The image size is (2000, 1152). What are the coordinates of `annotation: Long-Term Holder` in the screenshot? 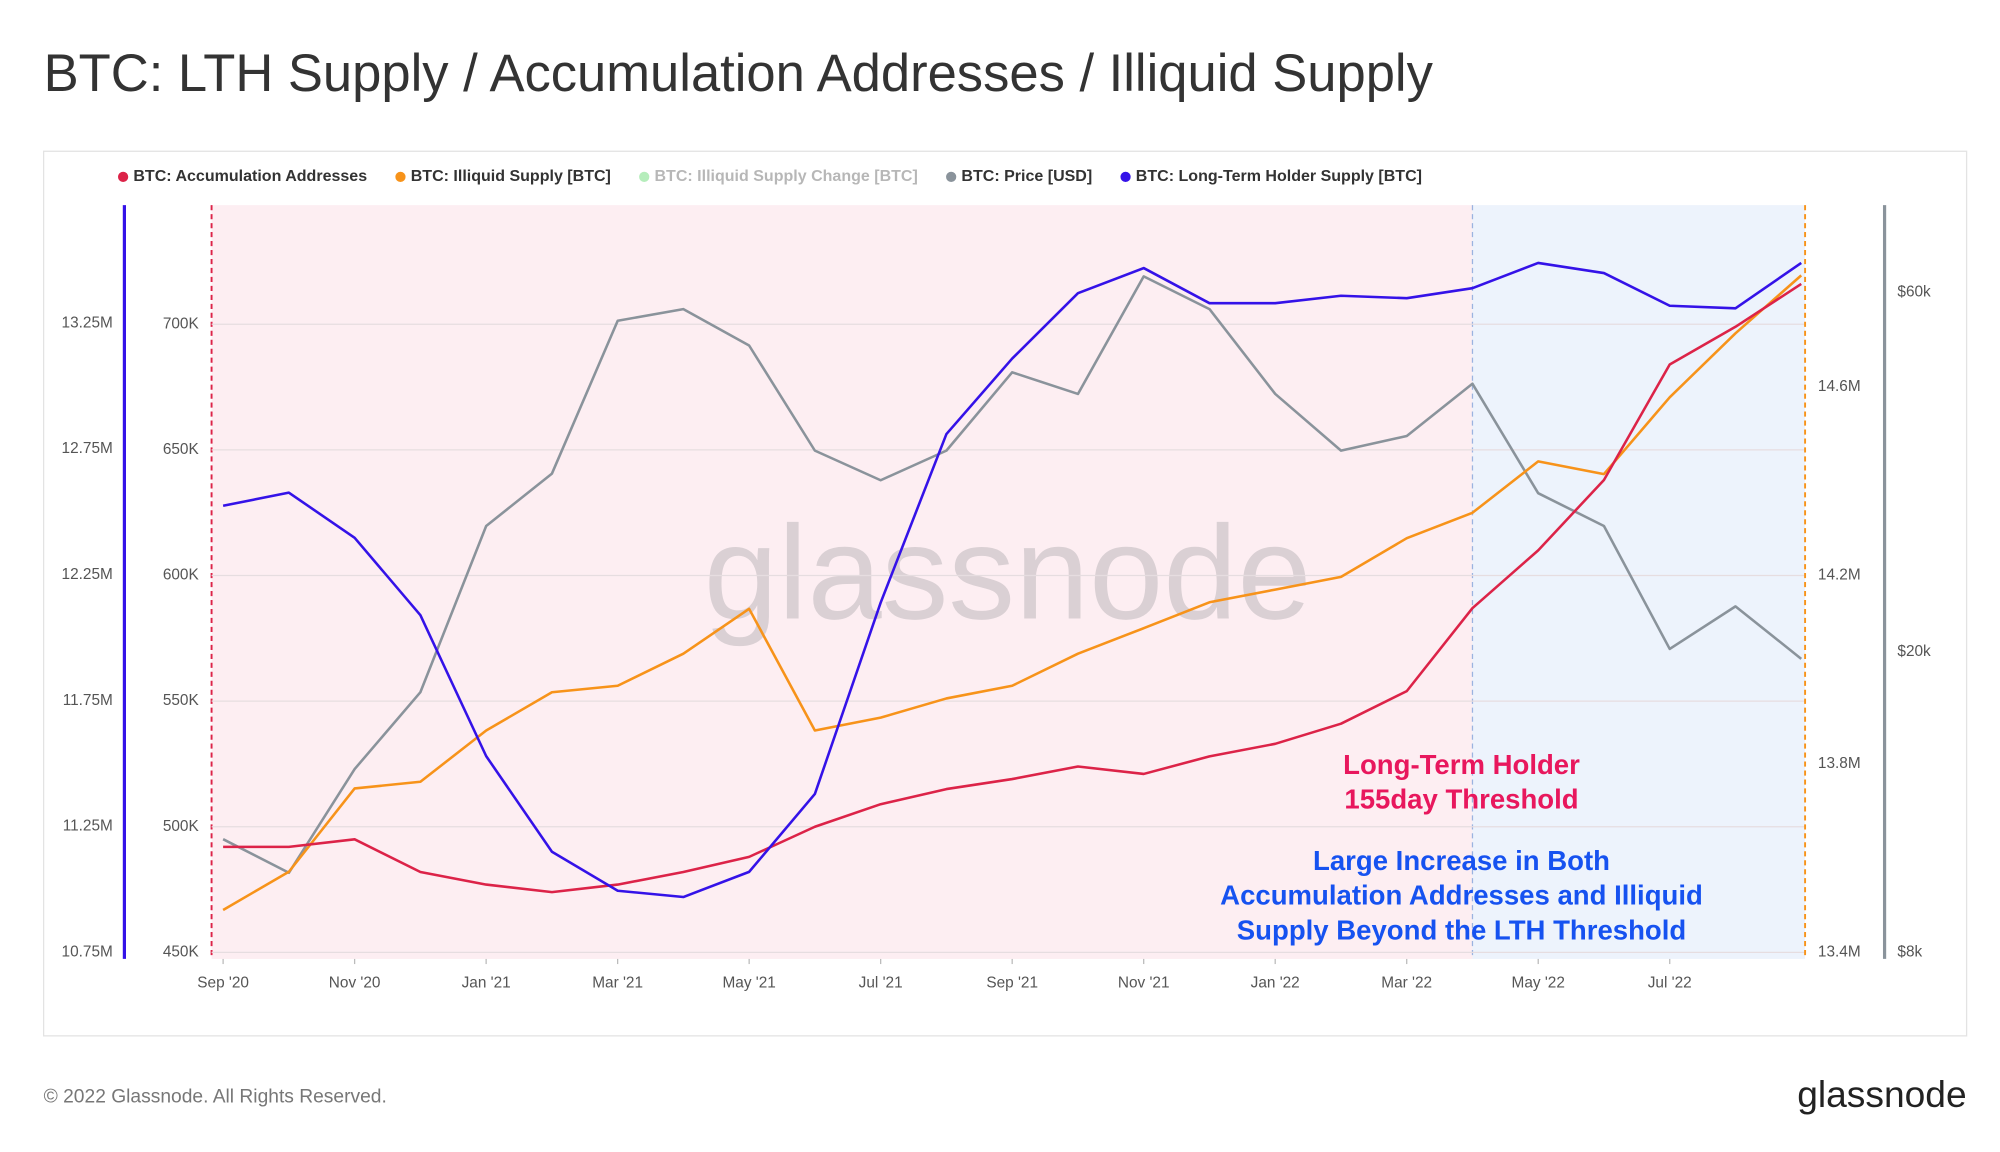 It's located at (1461, 764).